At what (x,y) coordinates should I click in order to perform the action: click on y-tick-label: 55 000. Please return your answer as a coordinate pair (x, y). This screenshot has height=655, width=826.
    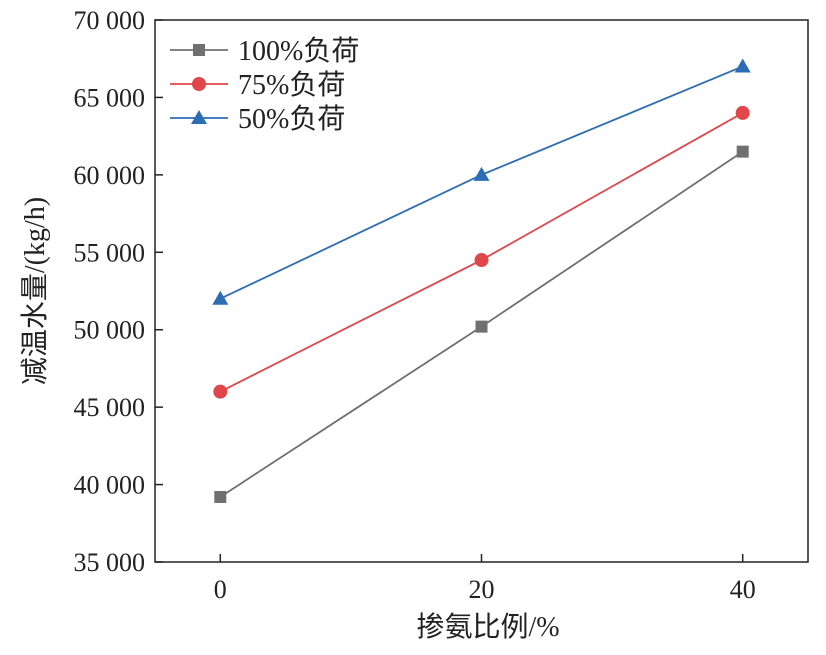
    Looking at the image, I should click on (110, 252).